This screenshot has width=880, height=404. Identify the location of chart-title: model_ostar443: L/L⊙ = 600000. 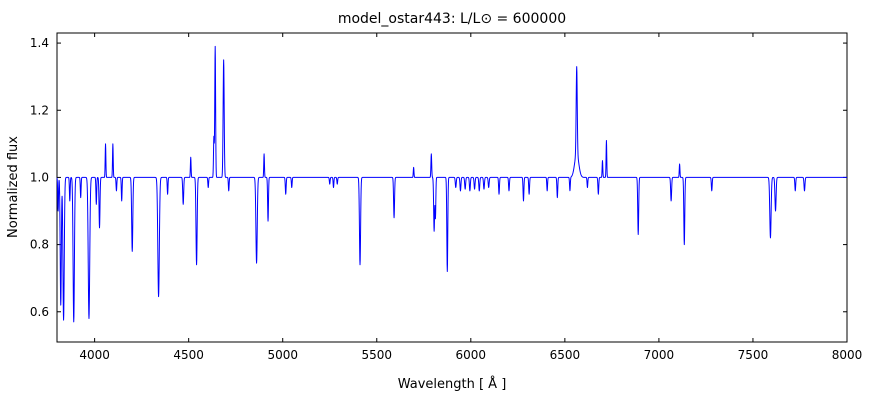
(452, 19).